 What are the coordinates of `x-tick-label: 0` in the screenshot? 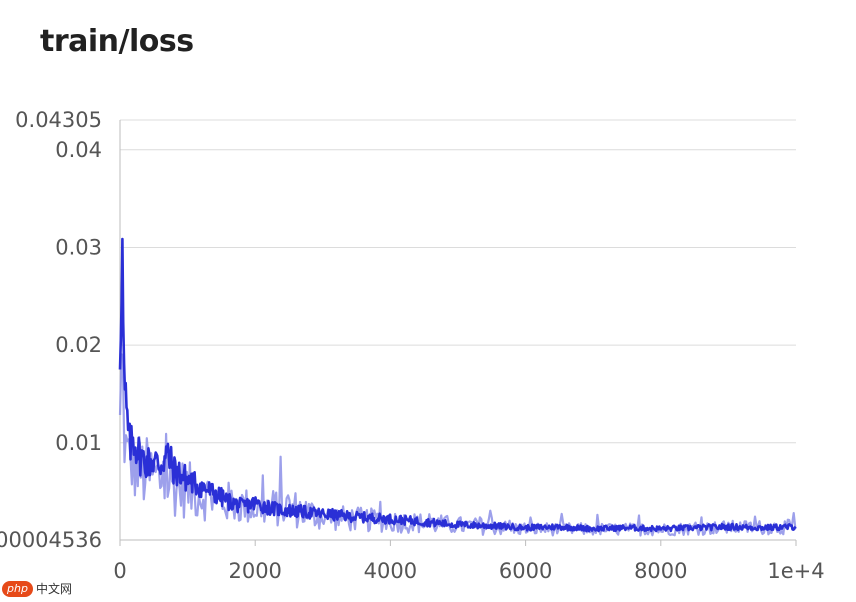 It's located at (119, 571).